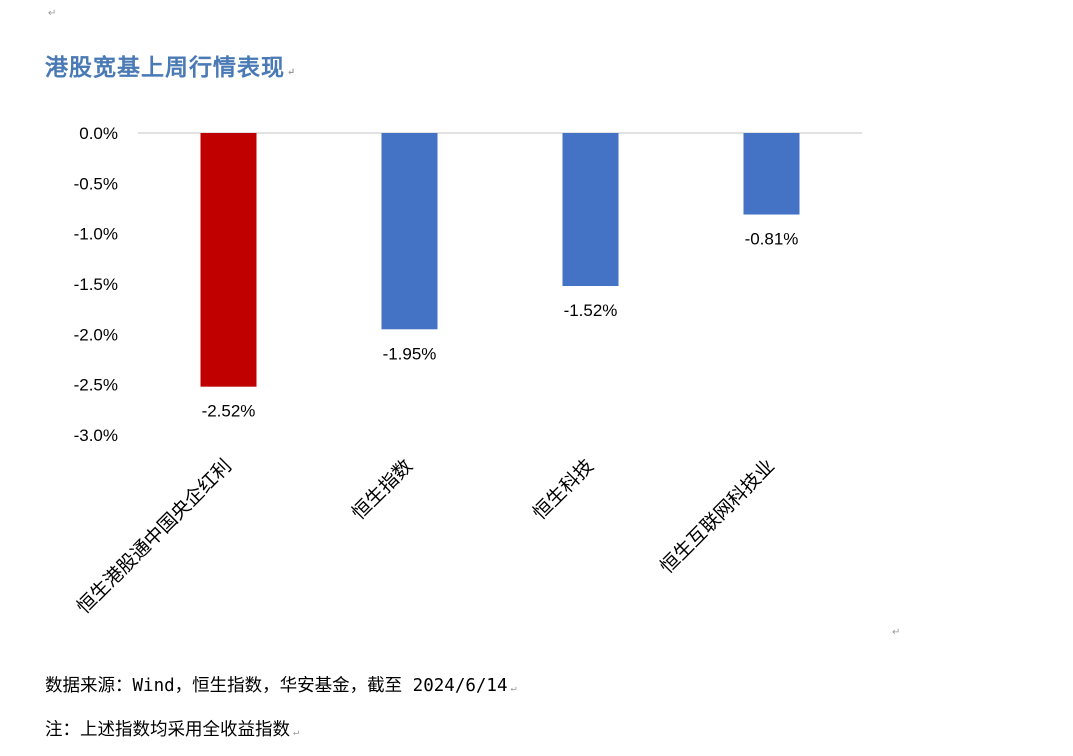 The width and height of the screenshot is (1073, 756). Describe the element at coordinates (563, 489) in the screenshot. I see `category-label: 恒生科技` at that location.